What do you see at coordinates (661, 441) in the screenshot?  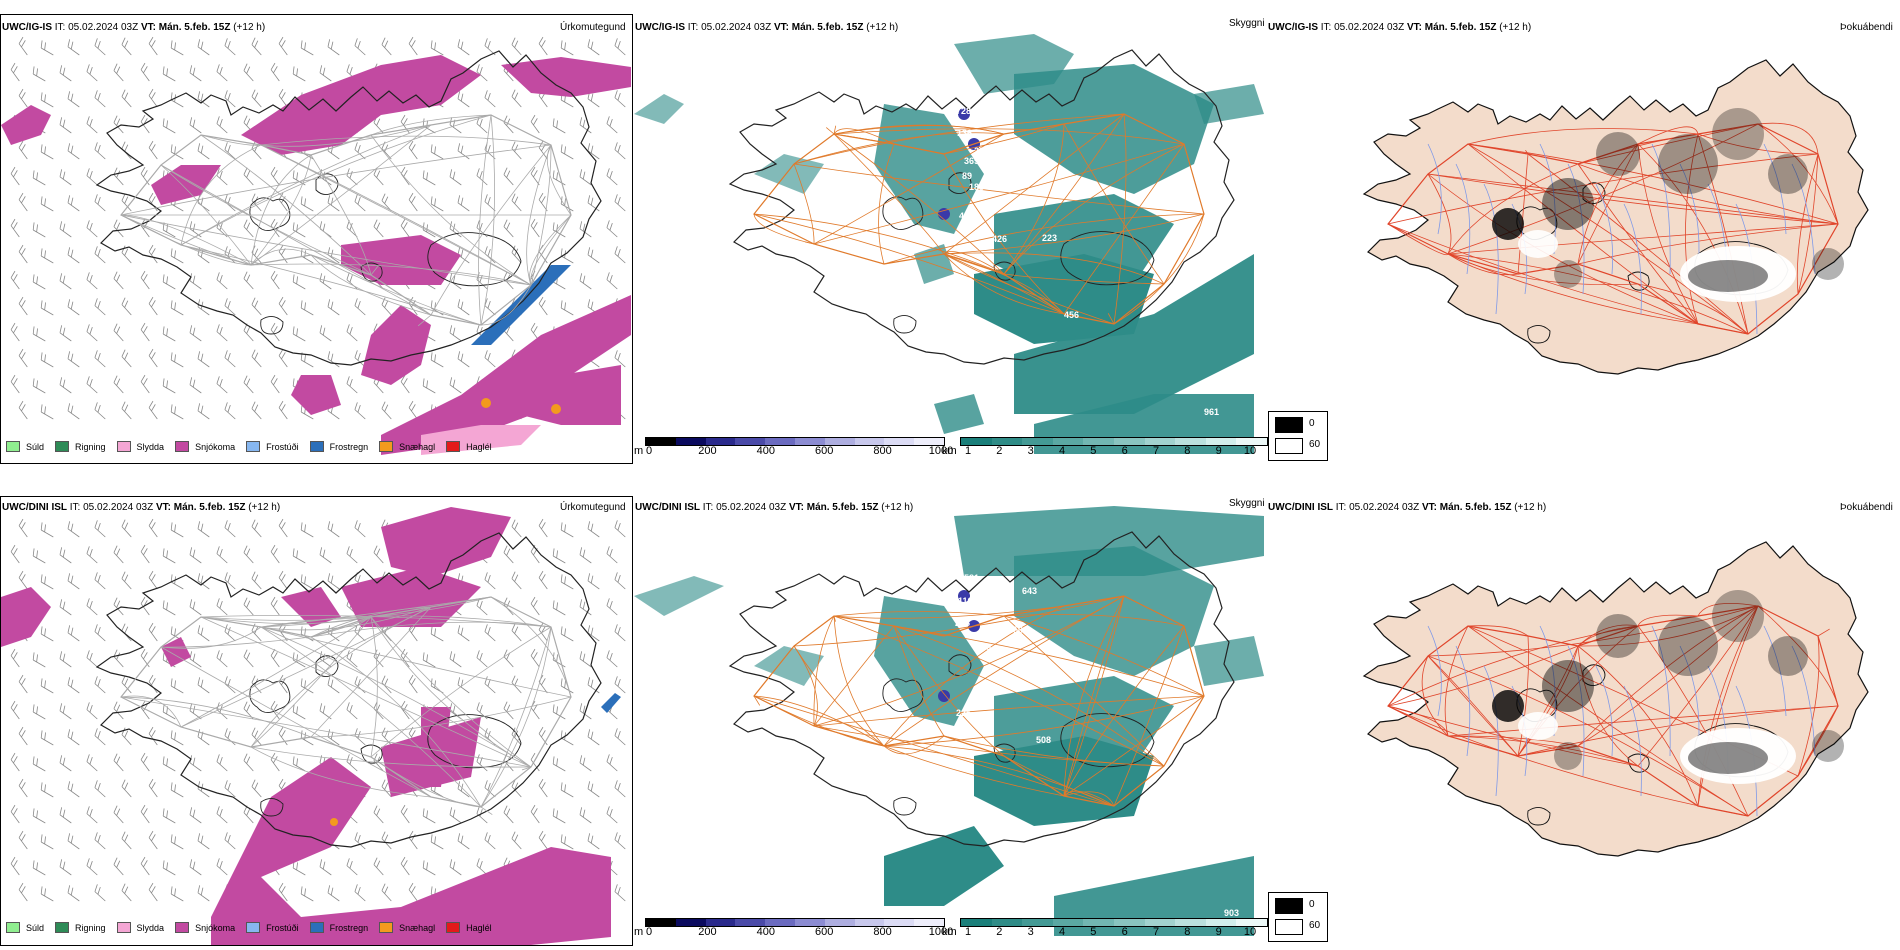 I see `ceiling-bar-segment` at bounding box center [661, 441].